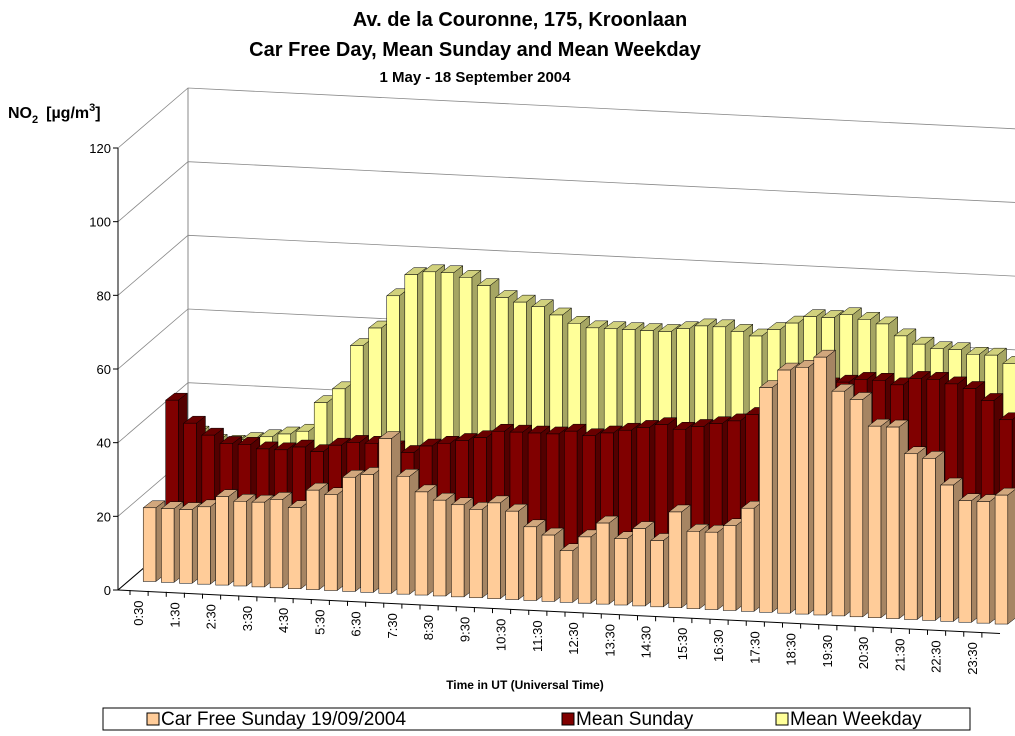  Describe the element at coordinates (211, 616) in the screenshot. I see `x-tick-label: 2:30` at that location.